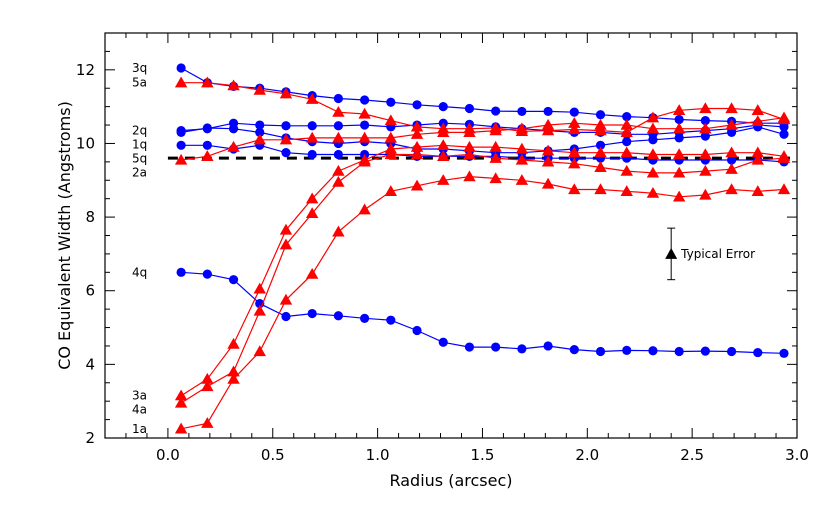 The width and height of the screenshot is (830, 508). What do you see at coordinates (90, 438) in the screenshot?
I see `y-tick-label: 2` at bounding box center [90, 438].